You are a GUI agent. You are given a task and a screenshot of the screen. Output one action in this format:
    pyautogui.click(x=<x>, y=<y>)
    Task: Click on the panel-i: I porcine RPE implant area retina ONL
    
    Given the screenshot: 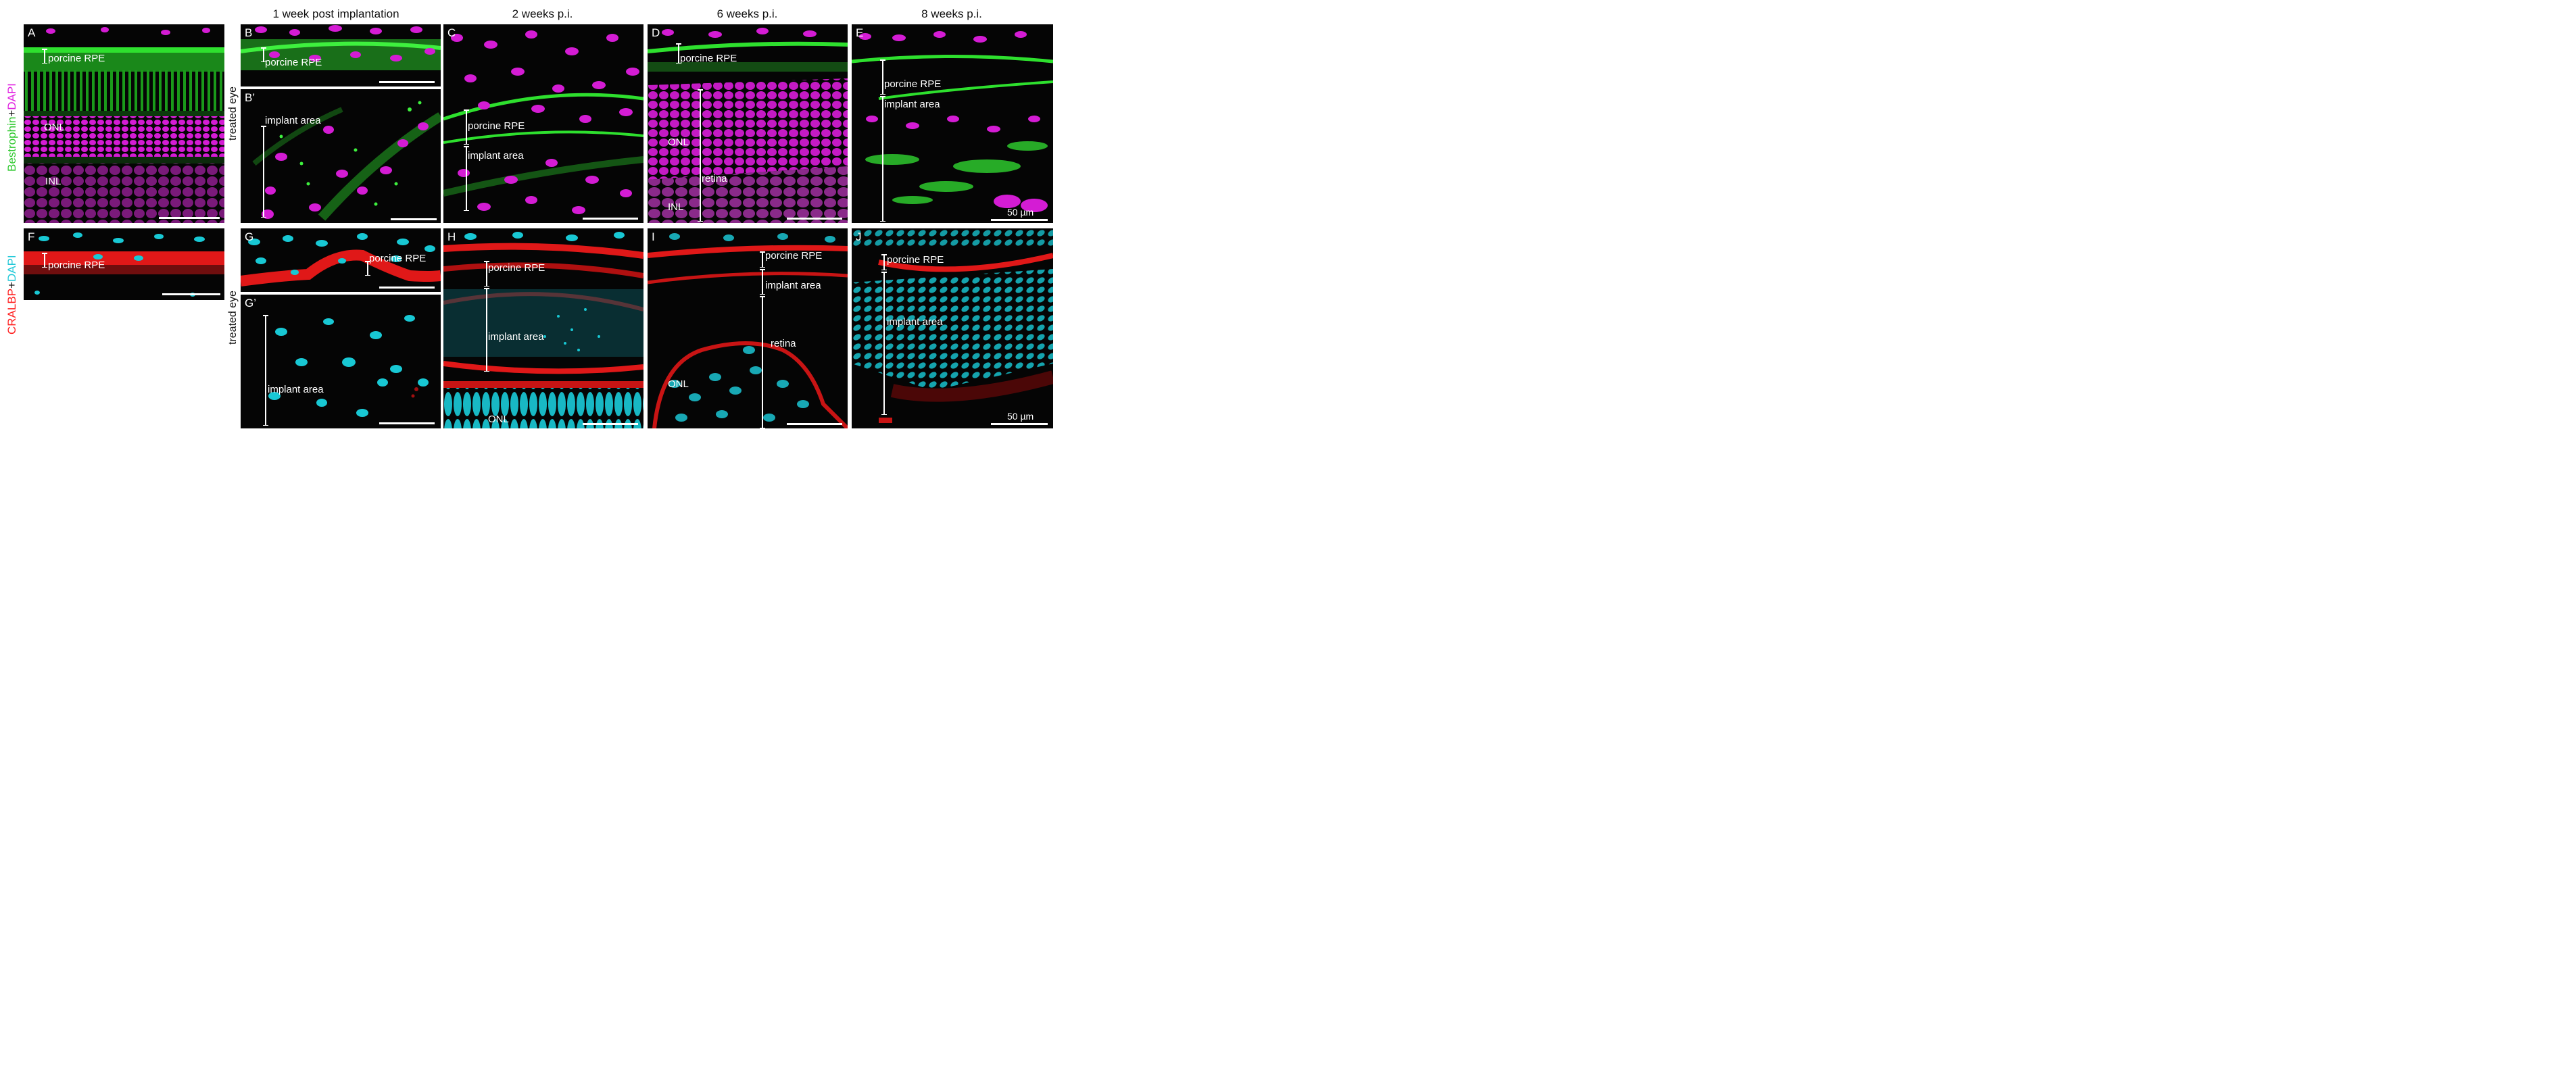 What is the action you would take?
    pyautogui.click(x=748, y=328)
    